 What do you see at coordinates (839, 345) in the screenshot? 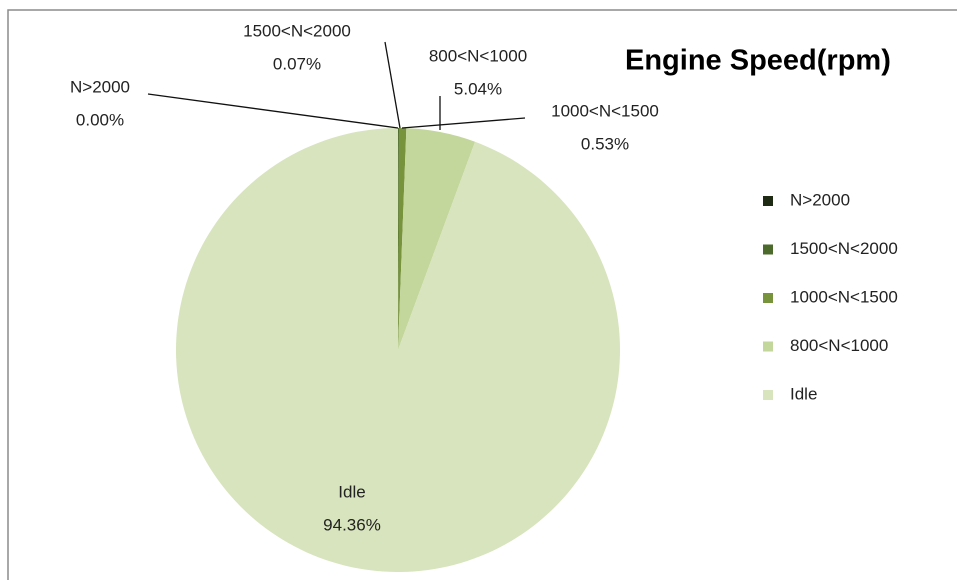
I see `legend-label: 800<N<1000` at bounding box center [839, 345].